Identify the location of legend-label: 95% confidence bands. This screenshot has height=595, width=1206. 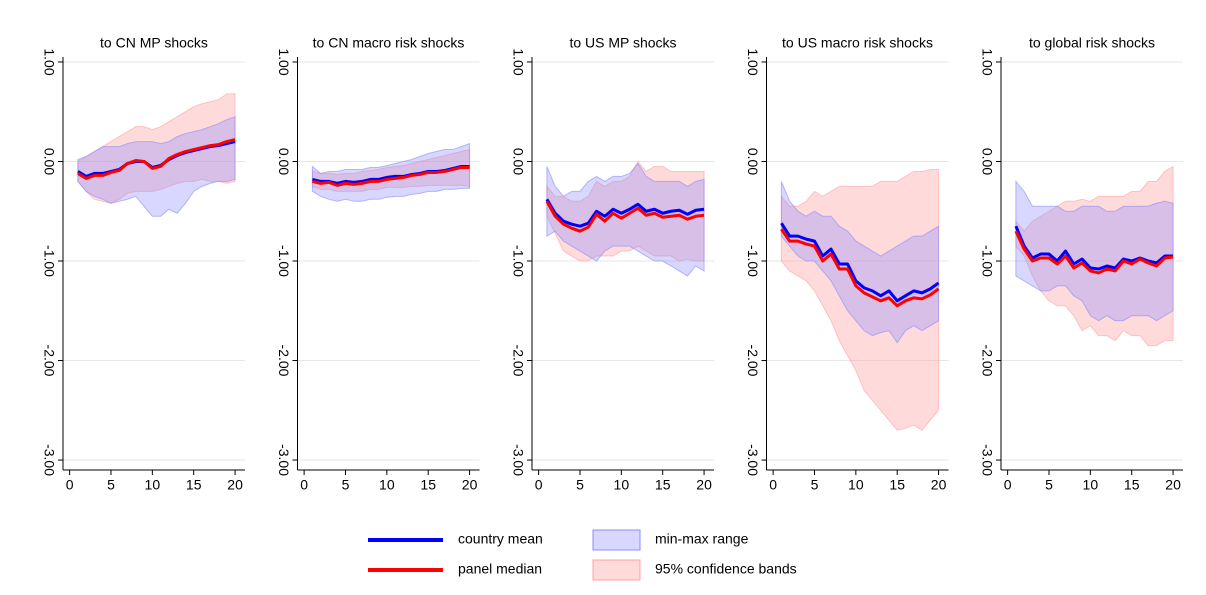
(726, 569).